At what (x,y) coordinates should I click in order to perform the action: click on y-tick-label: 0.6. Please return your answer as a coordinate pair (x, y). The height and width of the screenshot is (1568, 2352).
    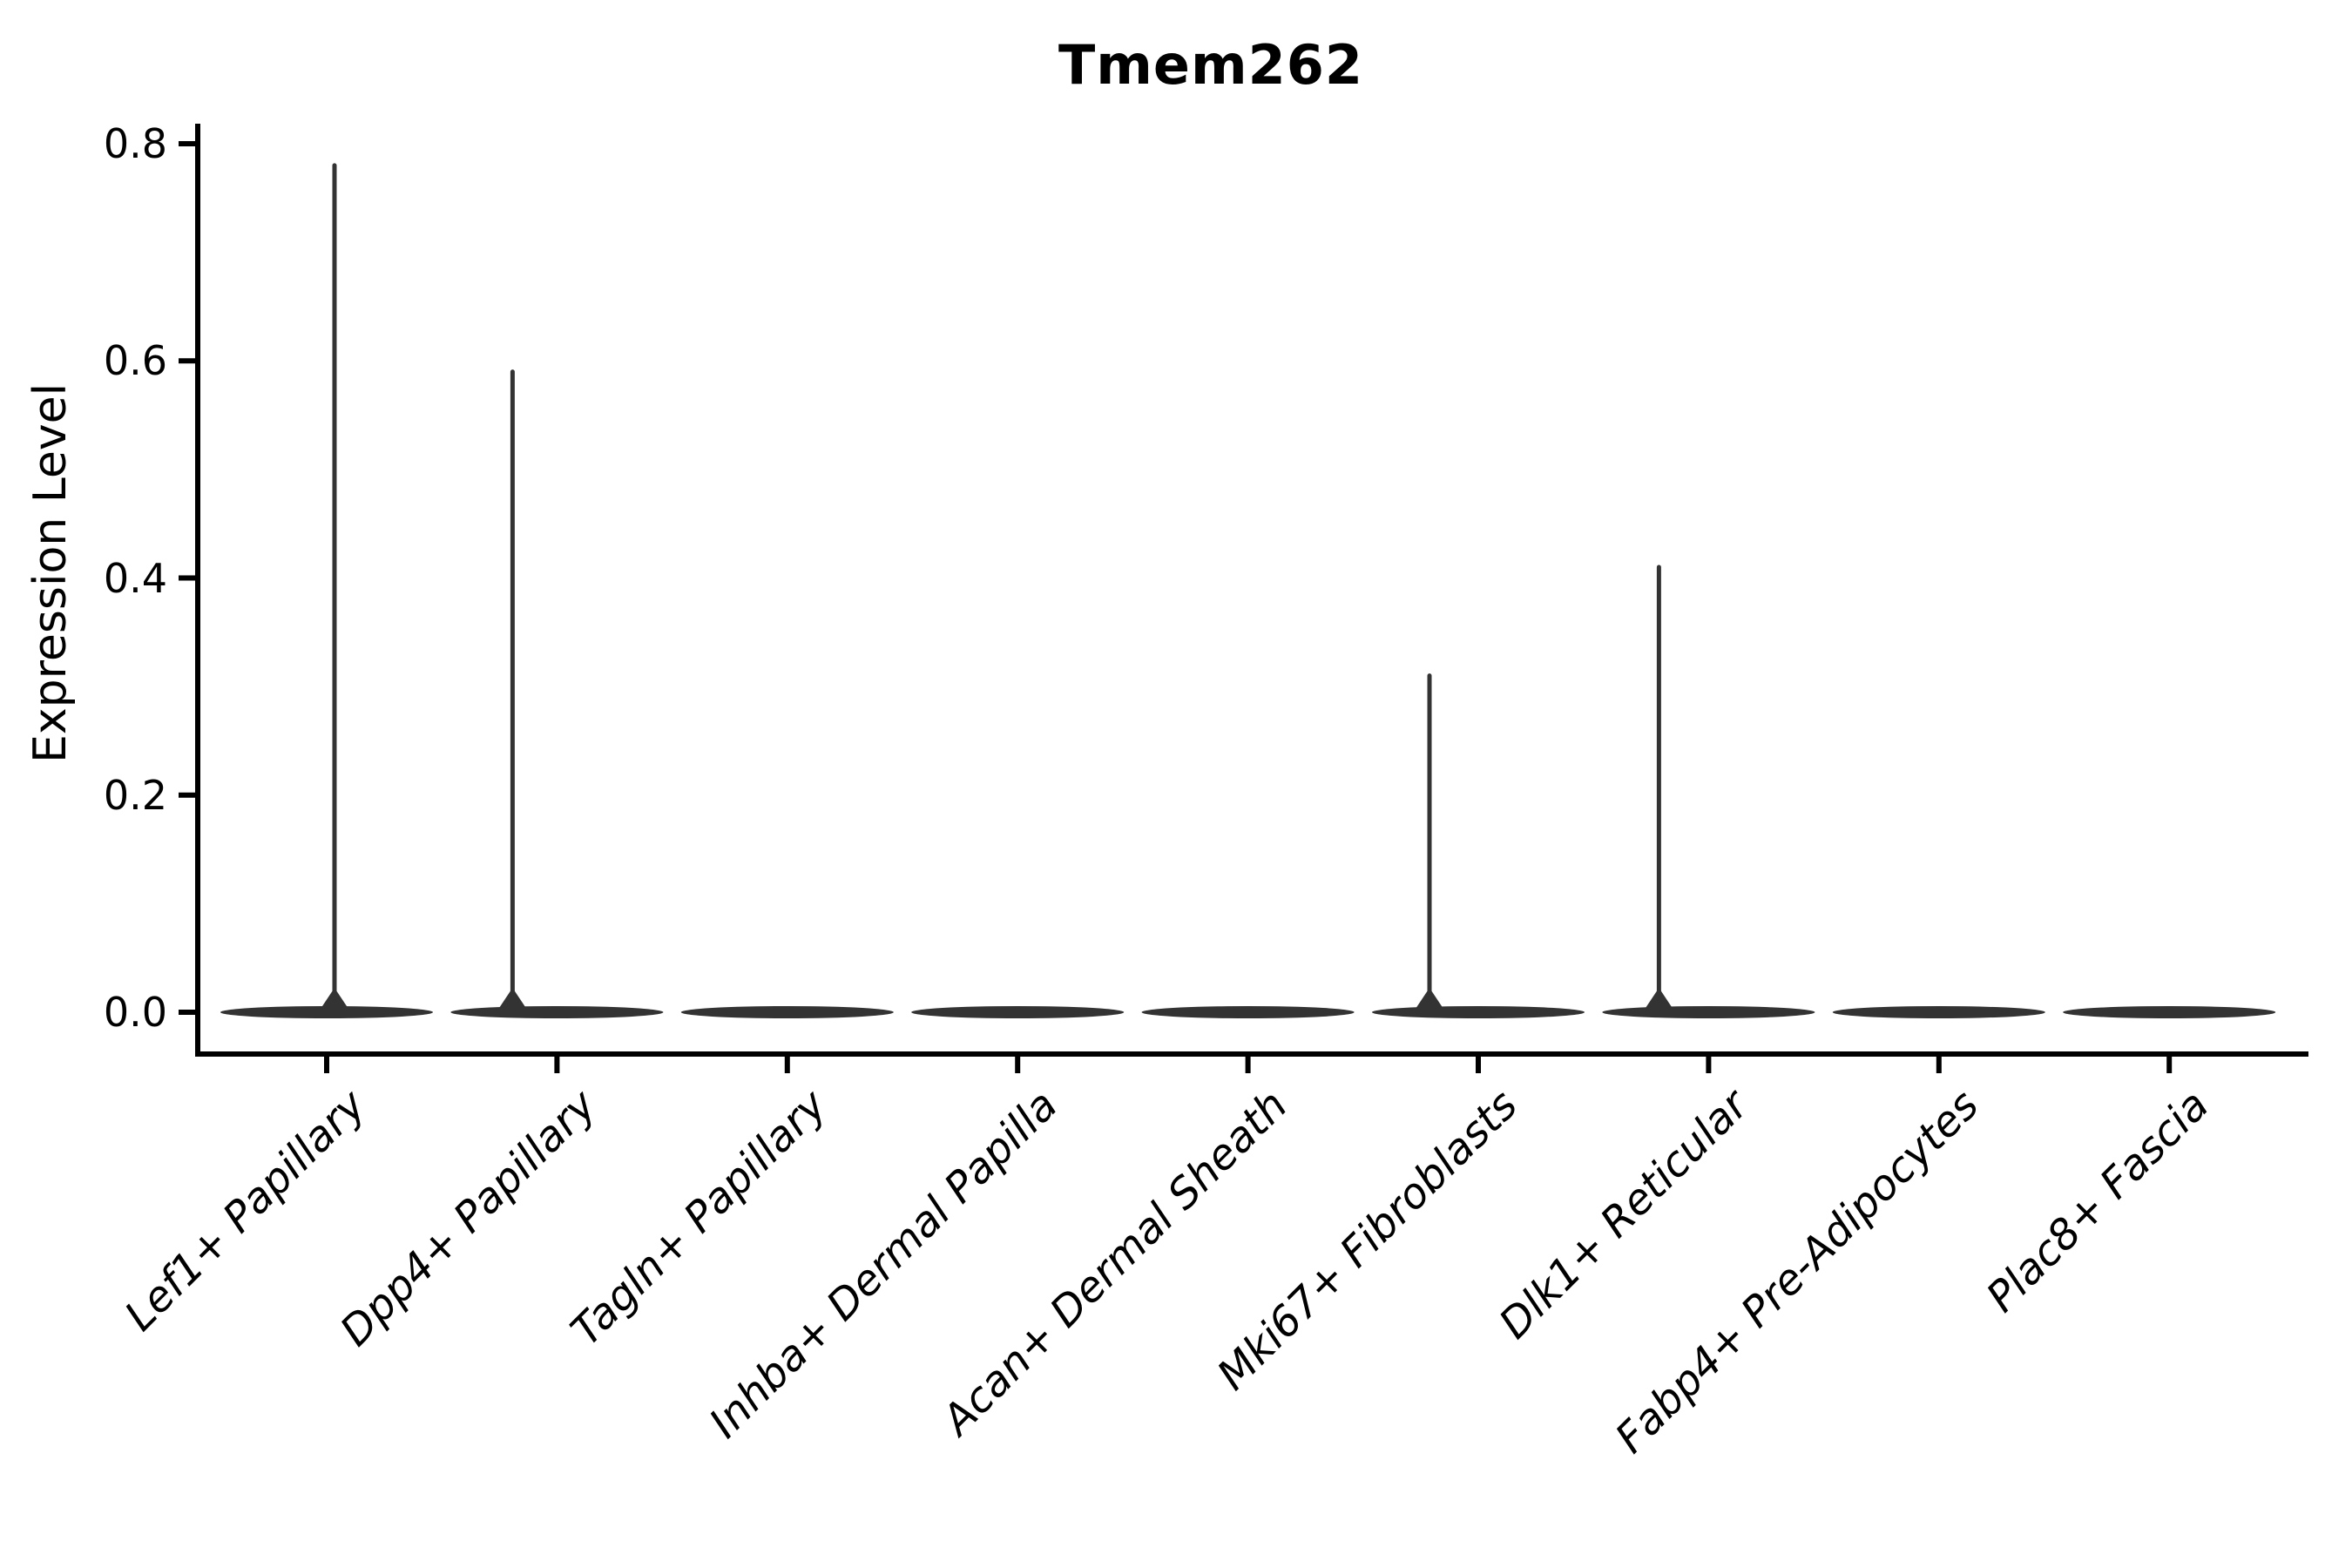
    Looking at the image, I should click on (135, 361).